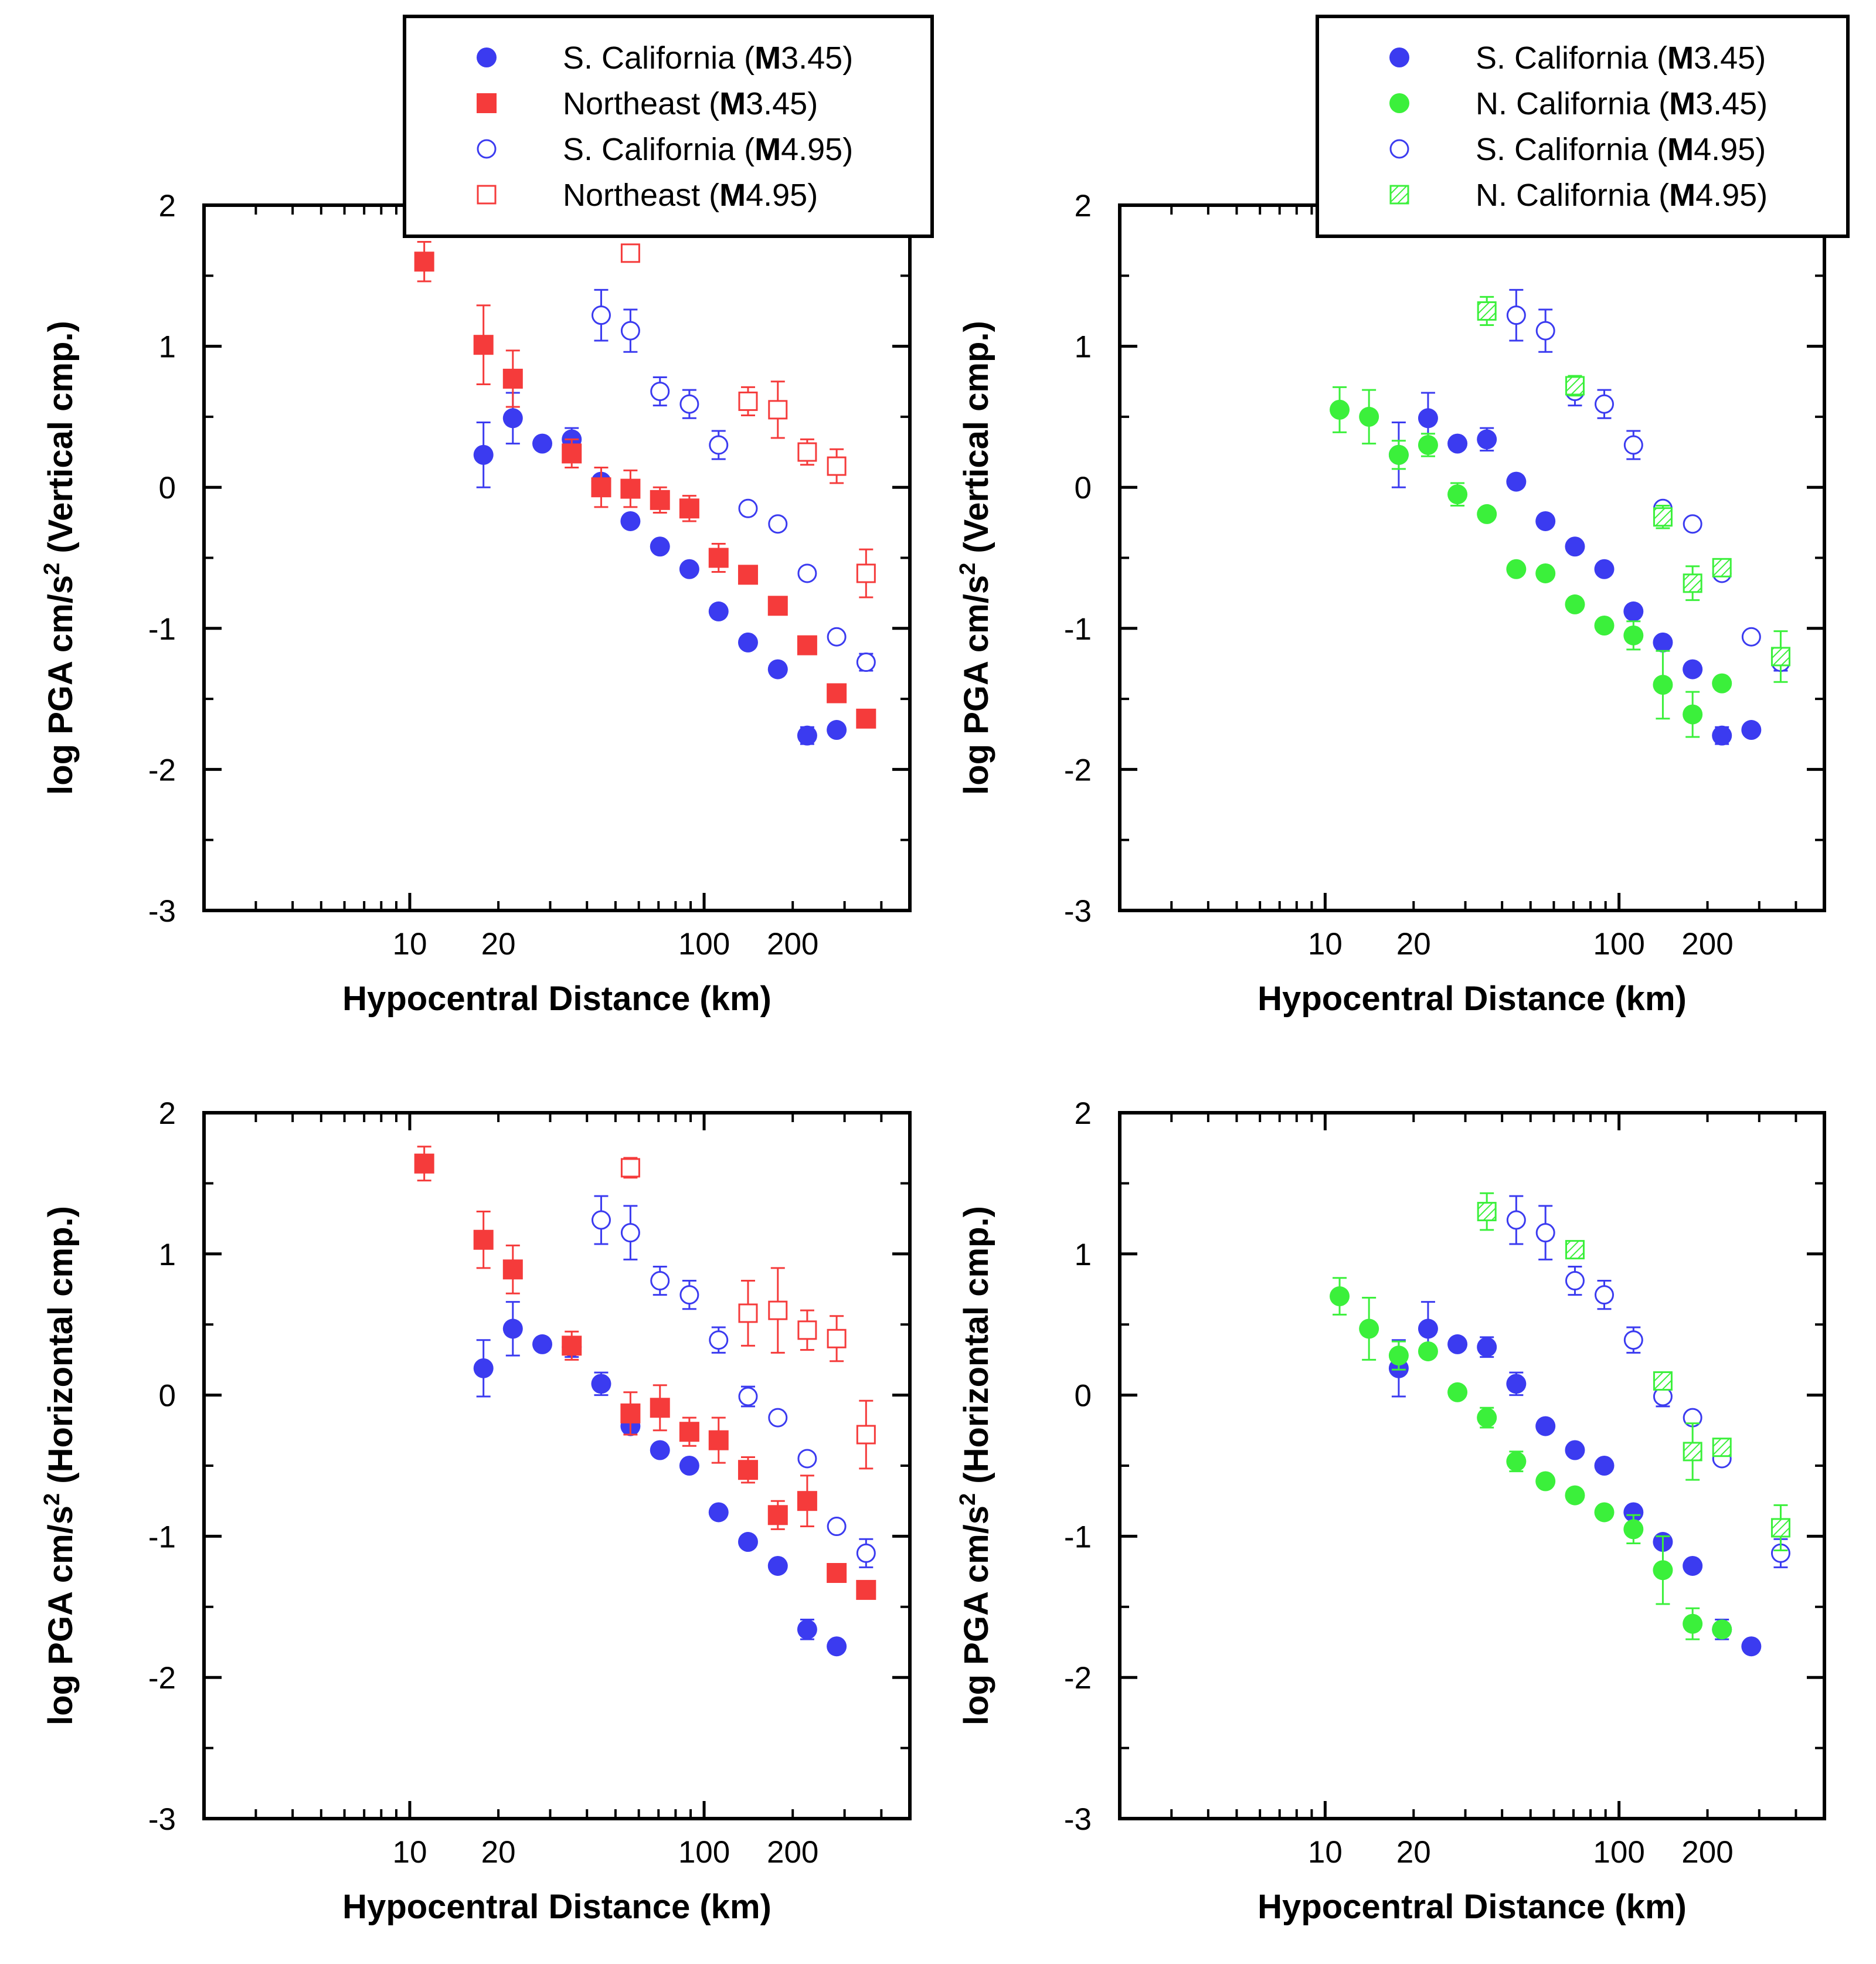  Describe the element at coordinates (708, 149) in the screenshot. I see `legend-label: S. California (M4.95)` at that location.